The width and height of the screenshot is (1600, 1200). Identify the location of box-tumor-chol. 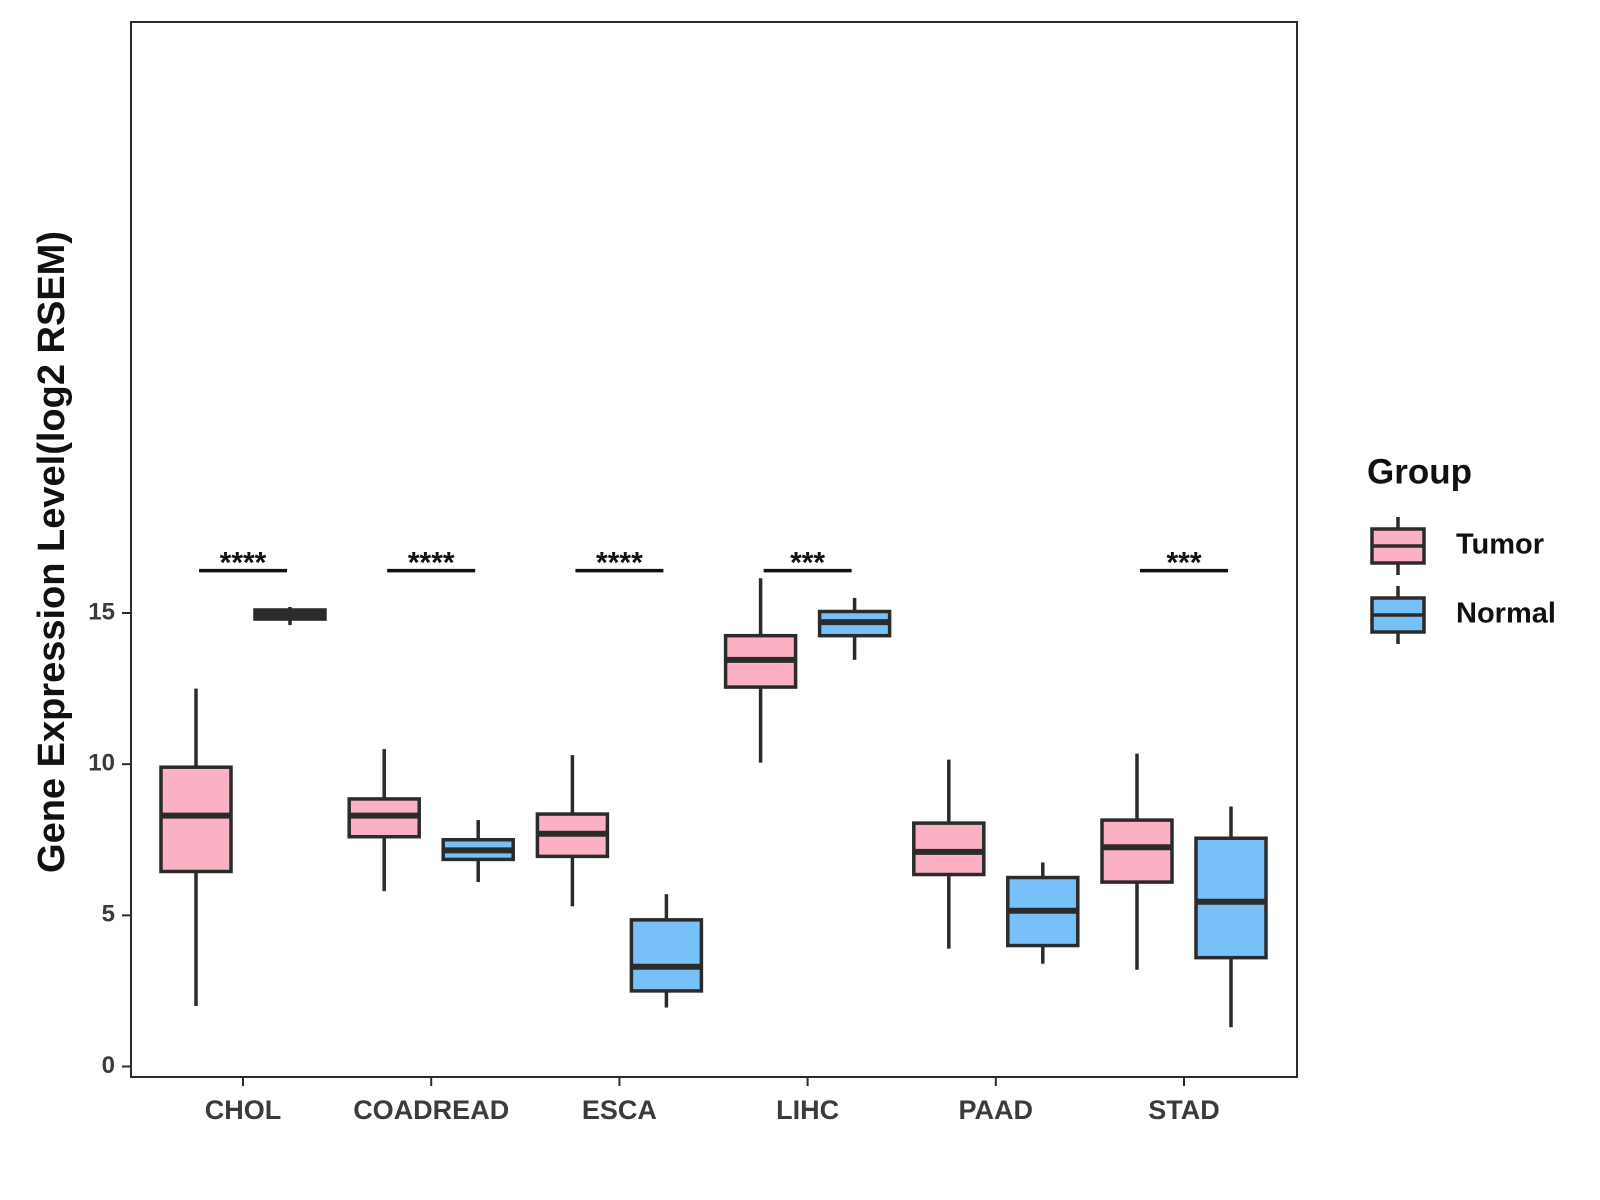
(196, 847).